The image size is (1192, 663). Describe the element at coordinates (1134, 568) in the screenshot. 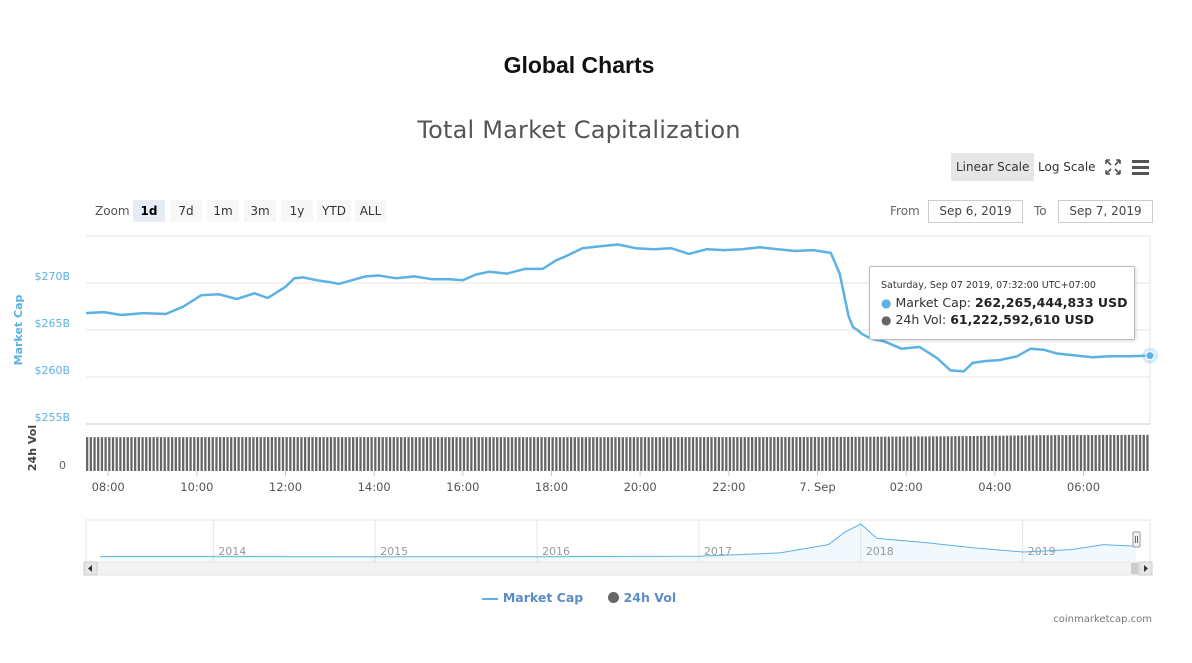

I see `scrollbar-thumb` at that location.